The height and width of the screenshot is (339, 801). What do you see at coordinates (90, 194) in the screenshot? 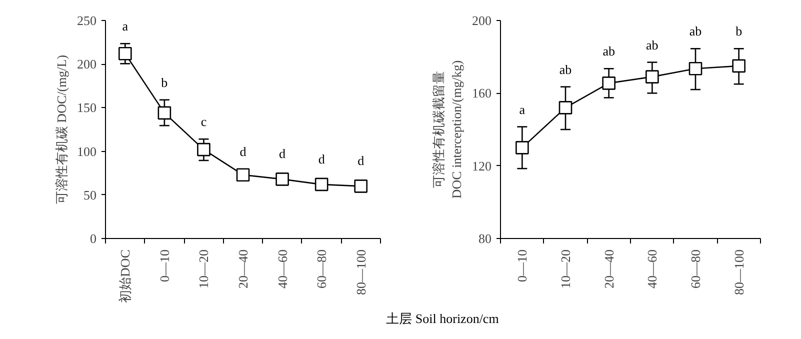
I see `y-tick-label: 50` at bounding box center [90, 194].